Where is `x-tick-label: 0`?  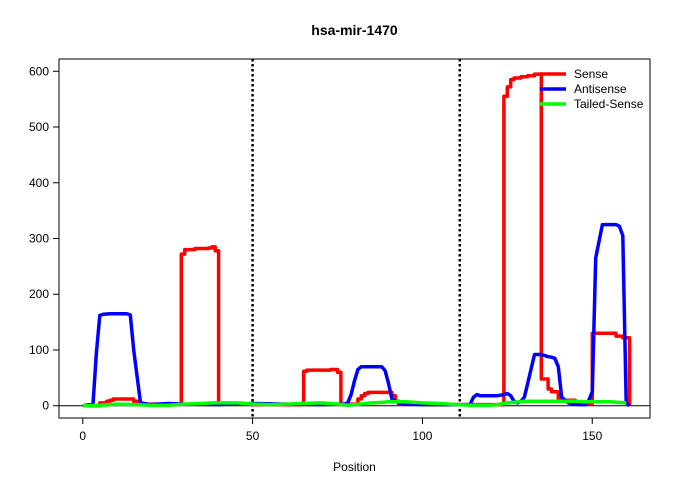 x-tick-label: 0 is located at coordinates (82, 436).